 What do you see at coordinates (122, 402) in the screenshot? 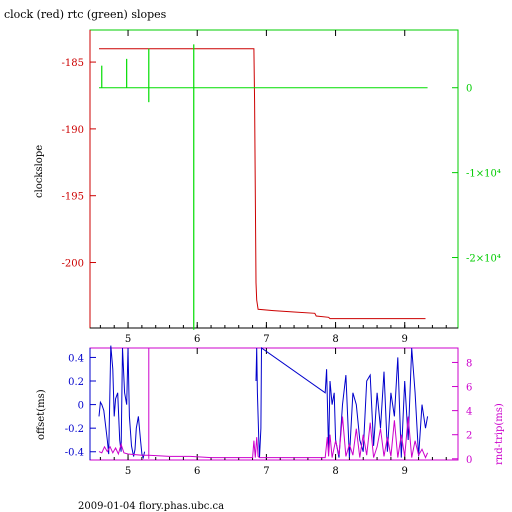
I see `lower-series-offset` at bounding box center [122, 402].